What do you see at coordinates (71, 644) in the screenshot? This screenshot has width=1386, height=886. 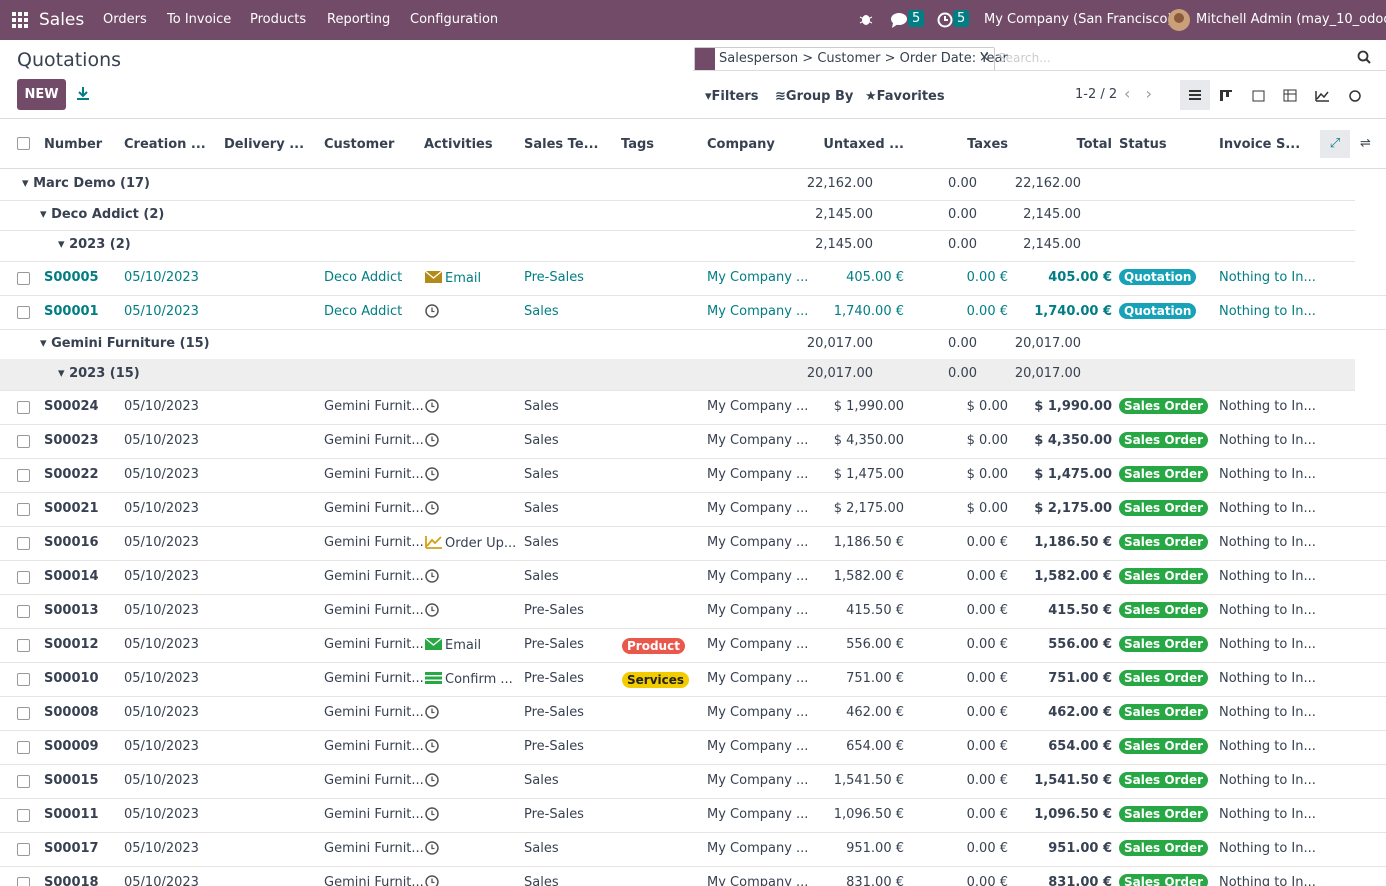 I see `order-number: S00012` at bounding box center [71, 644].